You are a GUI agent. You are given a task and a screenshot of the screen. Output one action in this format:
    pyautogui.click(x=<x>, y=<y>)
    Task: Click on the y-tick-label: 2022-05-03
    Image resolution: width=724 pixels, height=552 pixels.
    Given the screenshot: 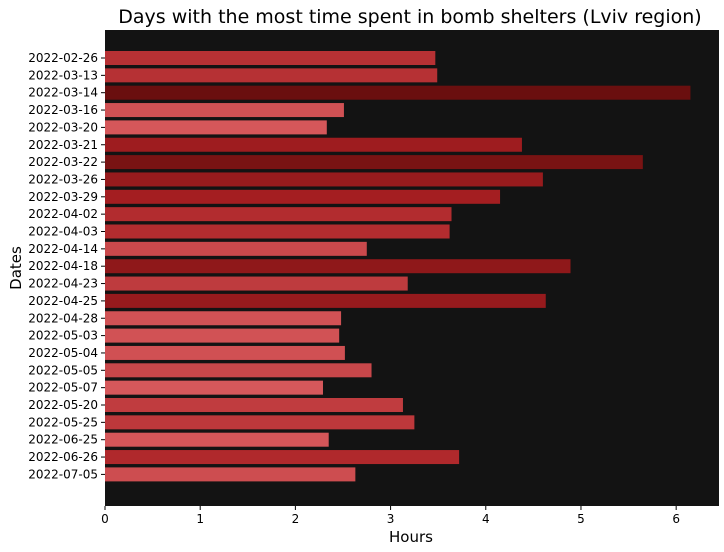 What is the action you would take?
    pyautogui.click(x=63, y=336)
    